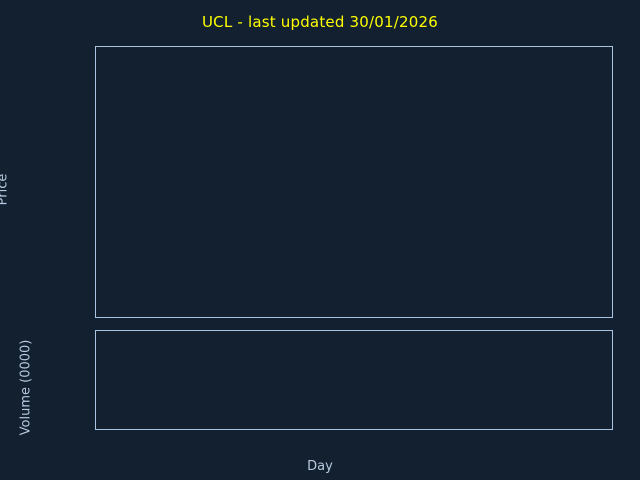  I want to click on volume-axis-title: Volume (0000), so click(26, 387).